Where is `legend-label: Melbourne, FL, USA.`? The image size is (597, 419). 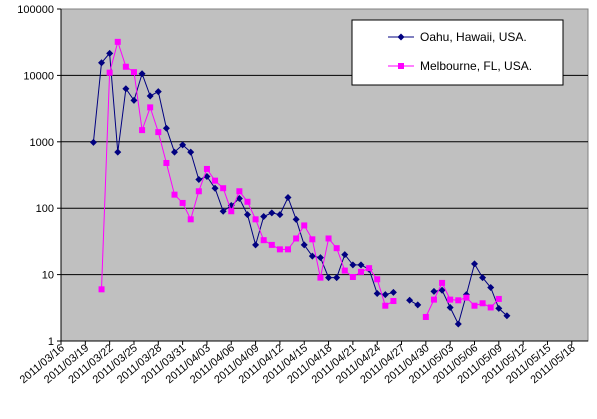
legend-label: Melbourne, FL, USA. is located at coordinates (476, 66).